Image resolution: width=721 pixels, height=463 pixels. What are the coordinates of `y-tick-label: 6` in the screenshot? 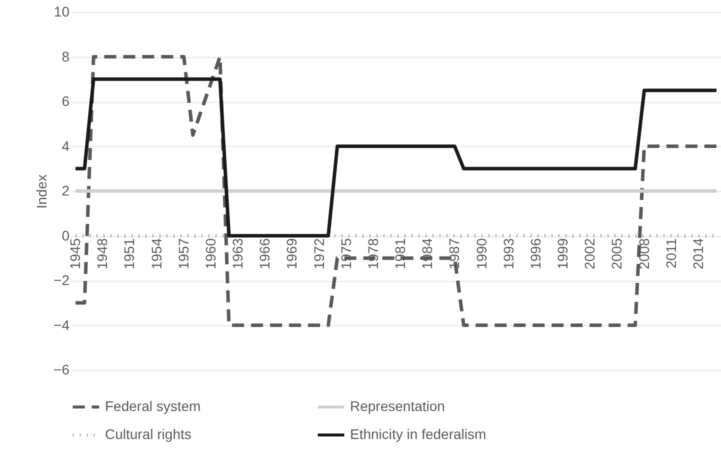 It's located at (66, 101).